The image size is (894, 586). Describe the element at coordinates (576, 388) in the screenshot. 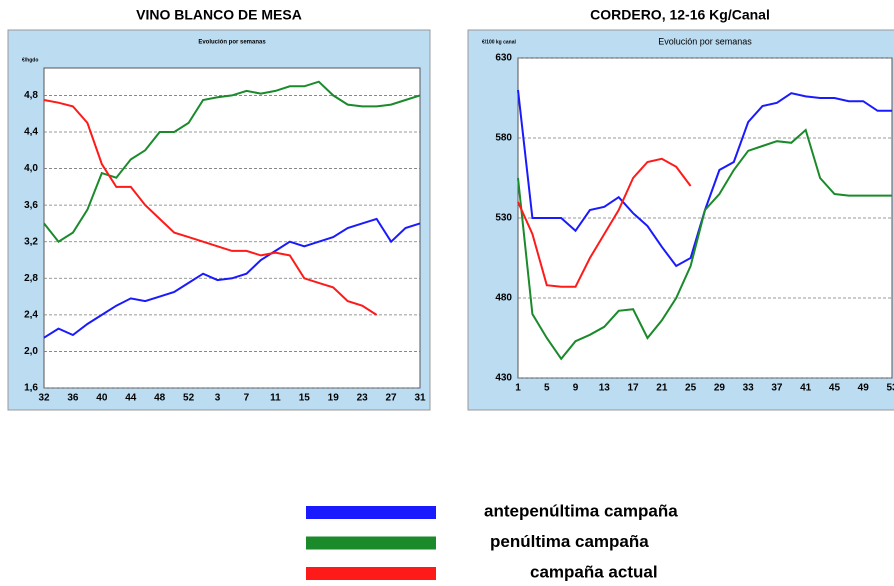

I see `x-tick-label: 9` at that location.